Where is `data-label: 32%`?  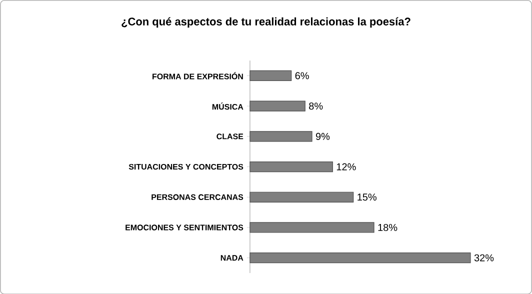 data-label: 32% is located at coordinates (484, 258).